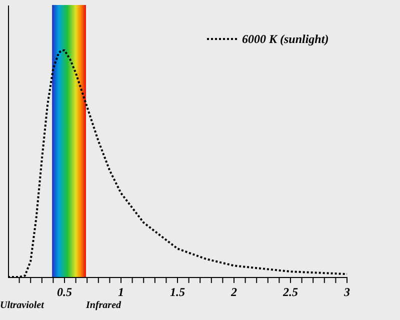 This screenshot has height=320, width=400. I want to click on text: Infrared, so click(103, 305).